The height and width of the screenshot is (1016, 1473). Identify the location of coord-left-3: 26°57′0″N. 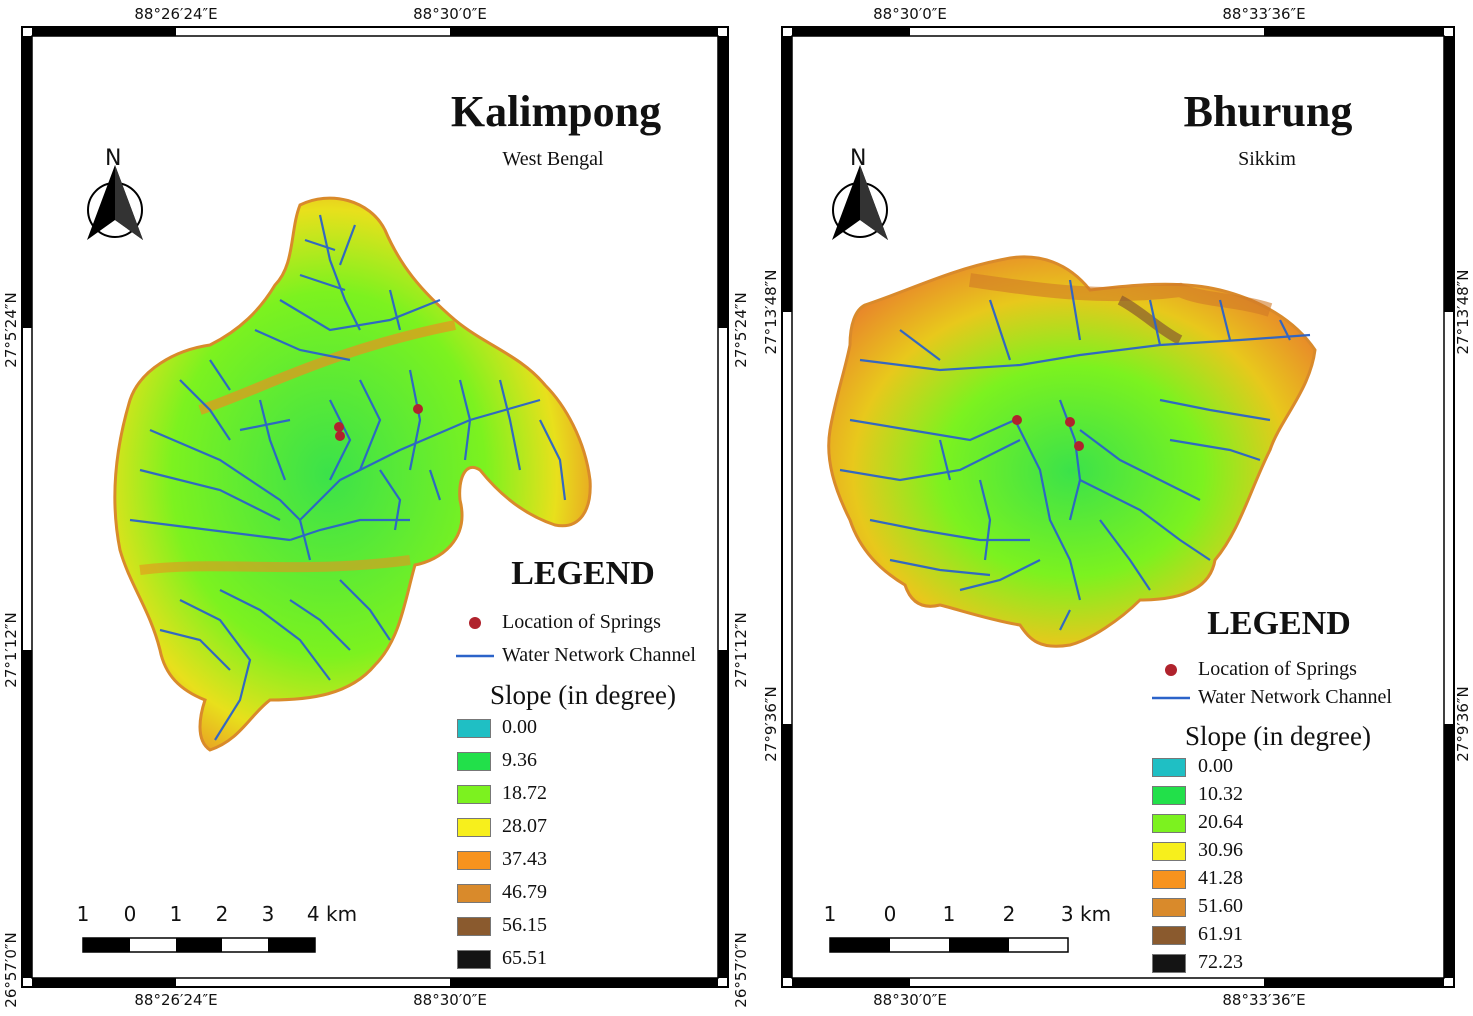
(11, 970).